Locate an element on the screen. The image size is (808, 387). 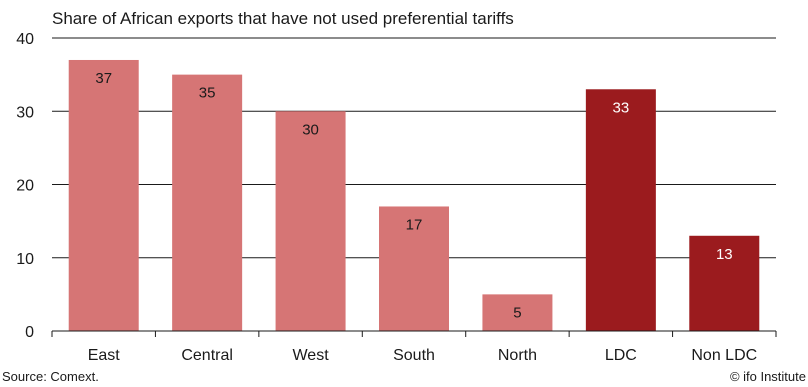
data-label: 33 is located at coordinates (621, 107).